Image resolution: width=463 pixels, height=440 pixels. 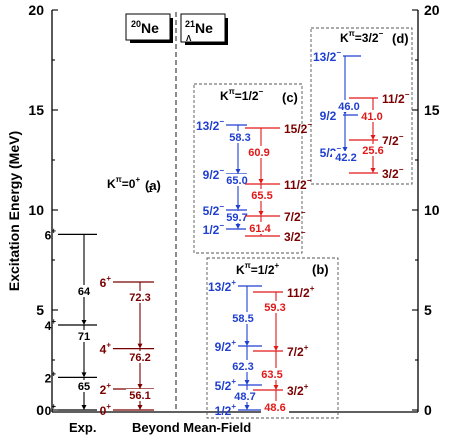 I want to click on spin-label-exp-2-value: 4, so click(x=48, y=326).